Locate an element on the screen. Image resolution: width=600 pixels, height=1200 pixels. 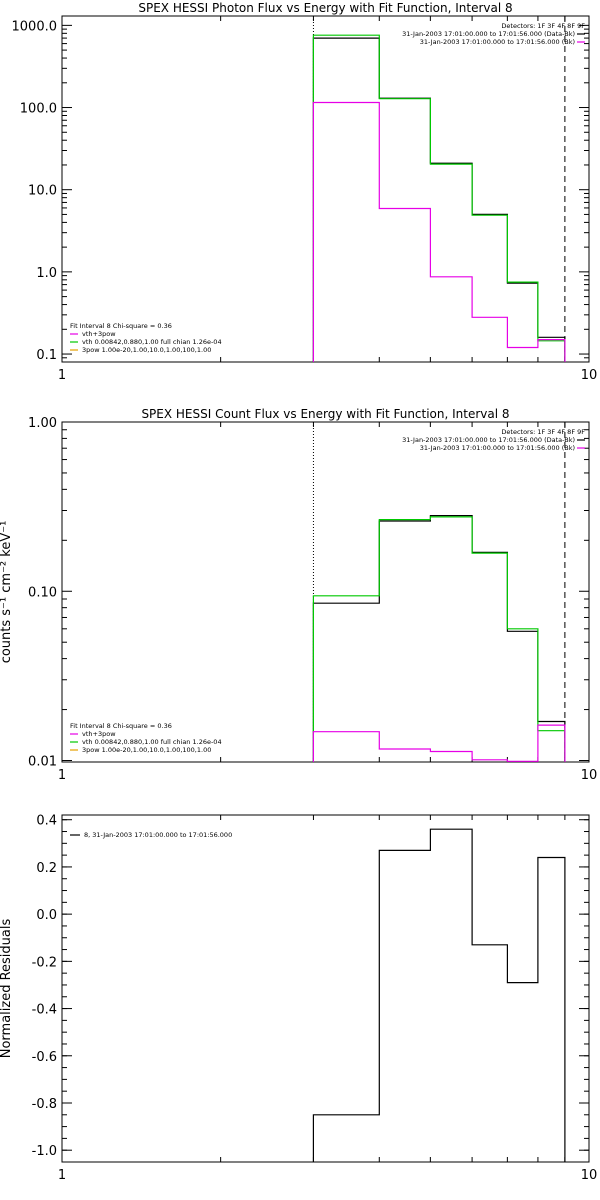
y-tick-label: 0.0 is located at coordinates (46, 915).